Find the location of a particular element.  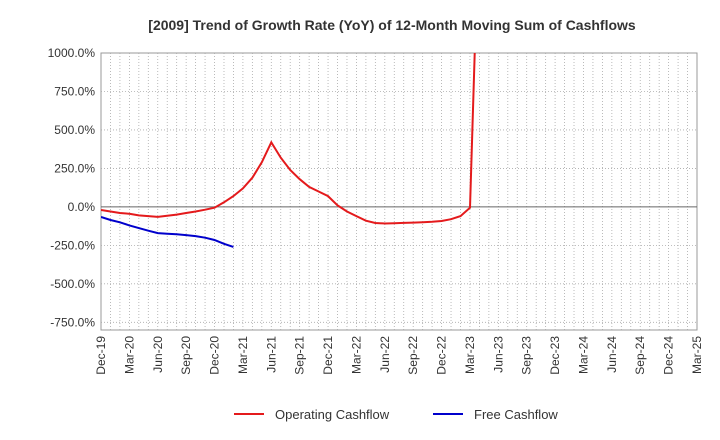

x-tick-label: Mar-23 is located at coordinates (470, 355).